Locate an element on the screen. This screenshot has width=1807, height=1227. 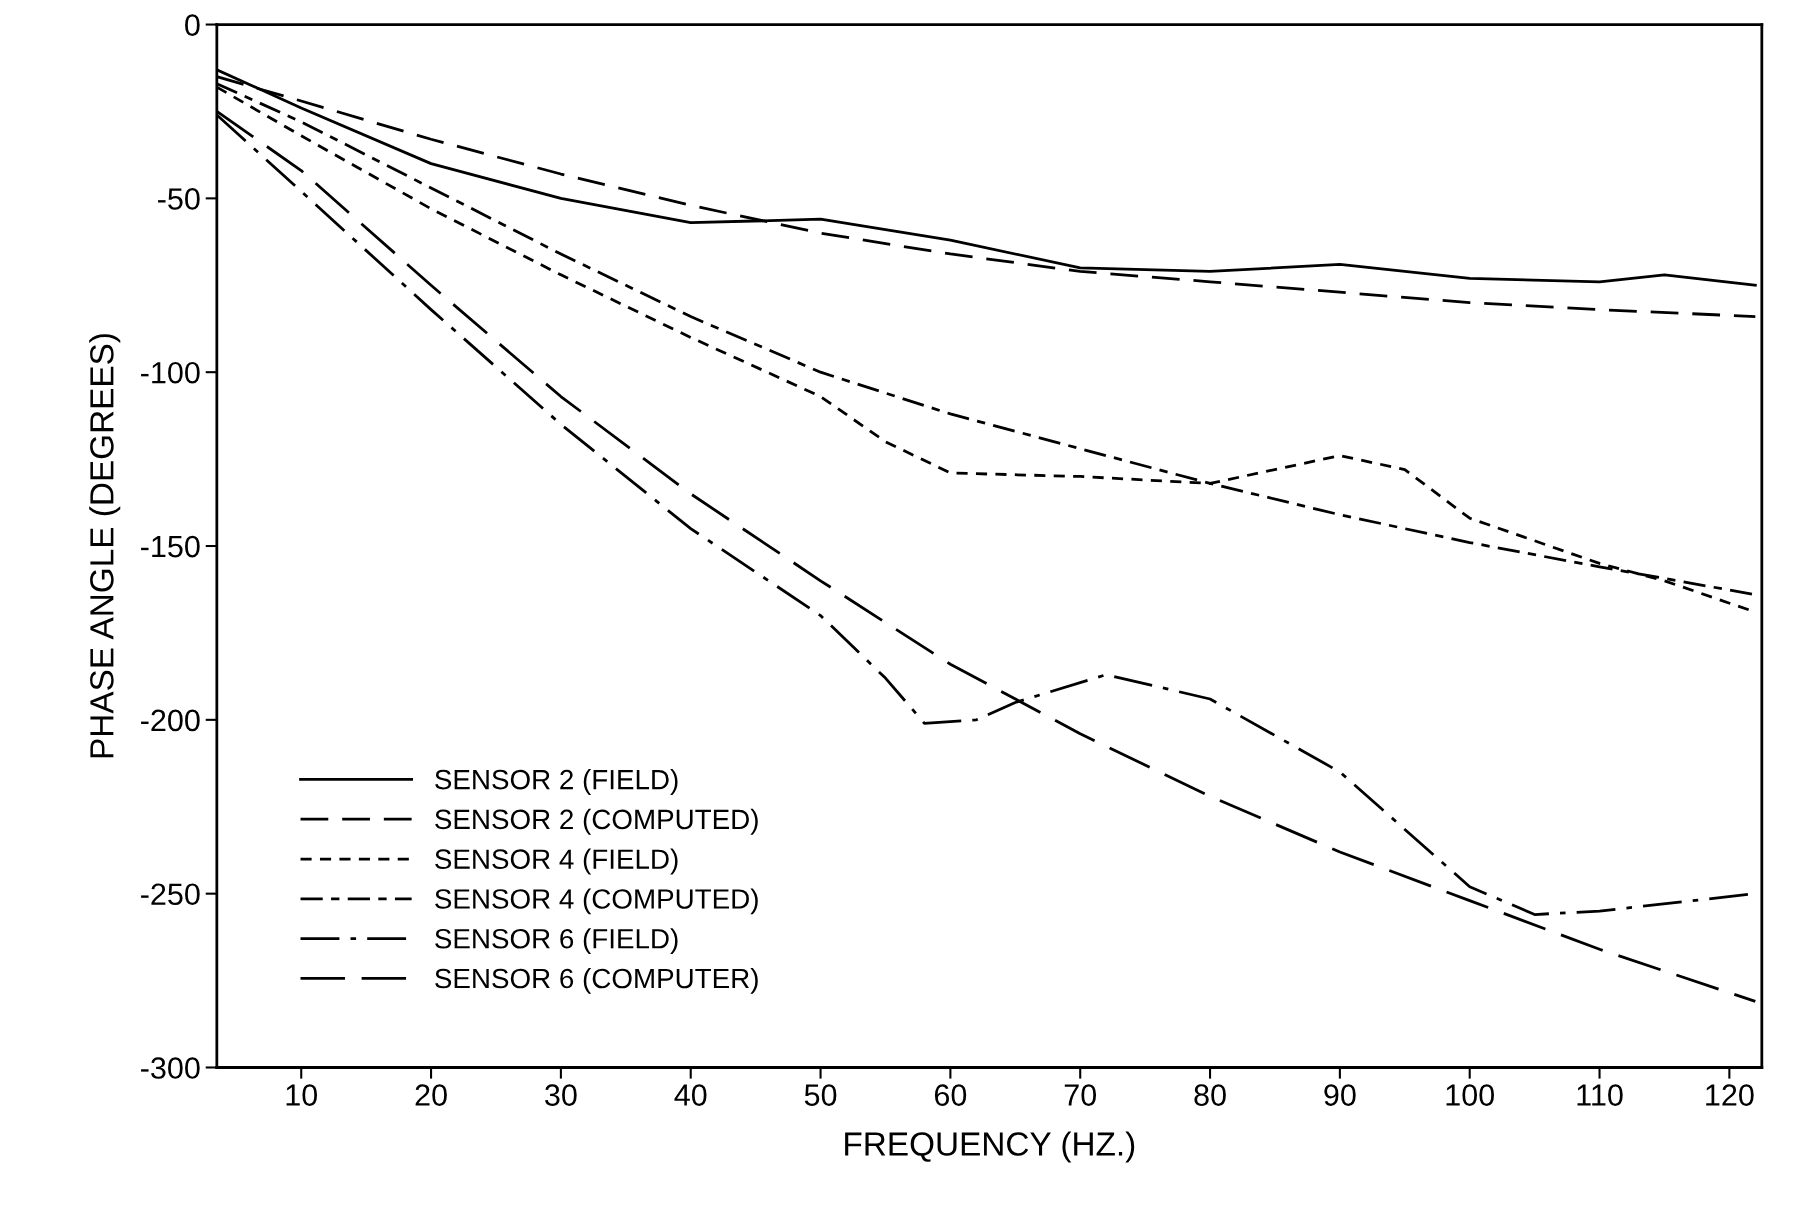
x-tick-label: 120 is located at coordinates (1730, 1095).